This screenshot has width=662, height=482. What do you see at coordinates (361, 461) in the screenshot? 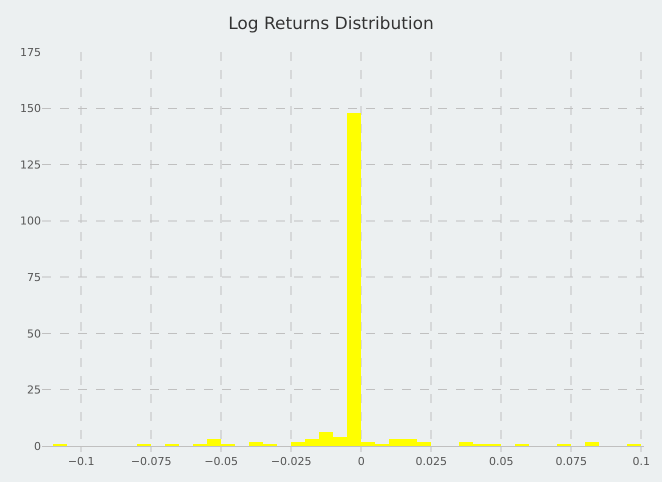
I see `x-tick-label: 0` at bounding box center [361, 461].